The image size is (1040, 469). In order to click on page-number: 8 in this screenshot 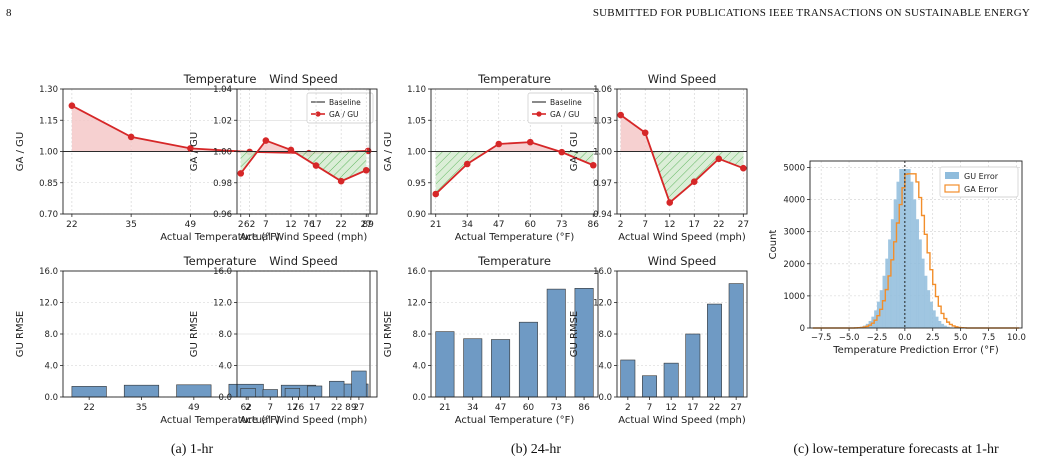, I will do `click(9, 13)`.